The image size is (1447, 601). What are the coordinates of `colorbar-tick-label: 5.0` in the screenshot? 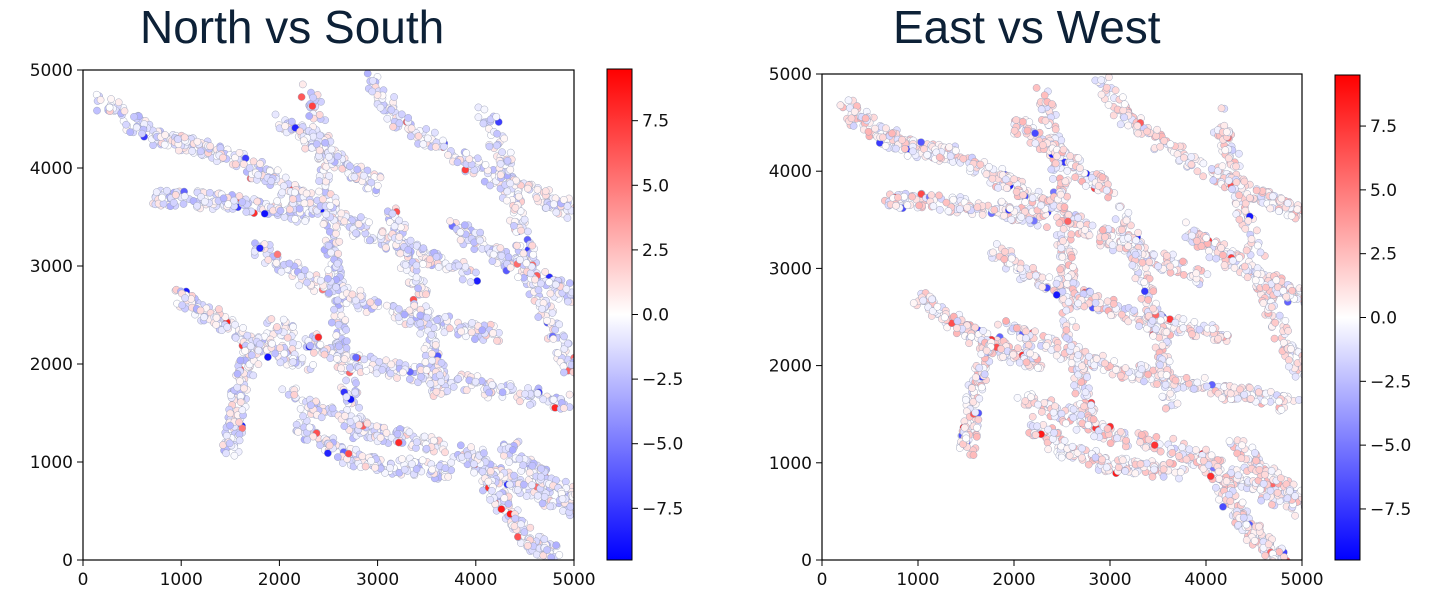 It's located at (655, 186).